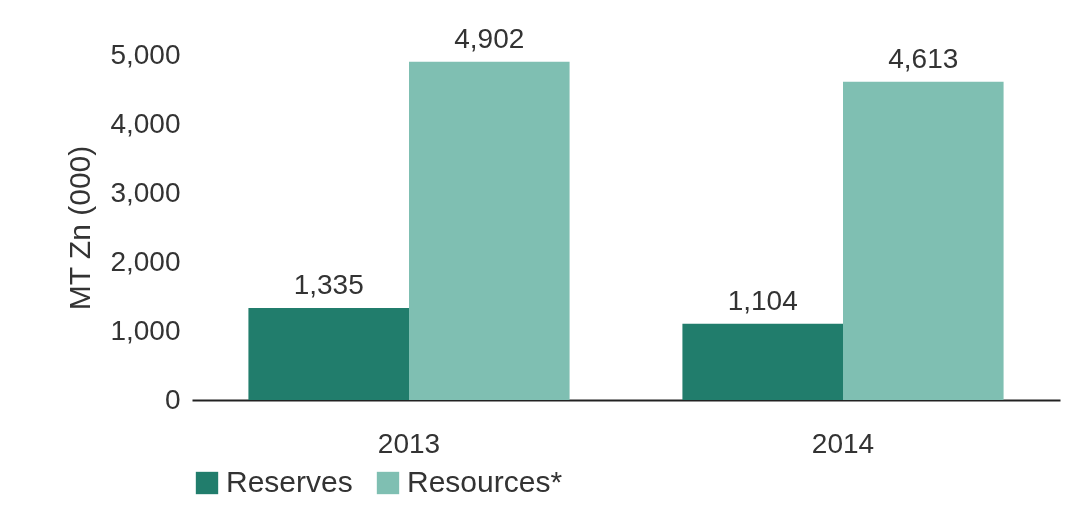 The height and width of the screenshot is (531, 1070). I want to click on y-axis-title: MT Zn (000), so click(80, 228).